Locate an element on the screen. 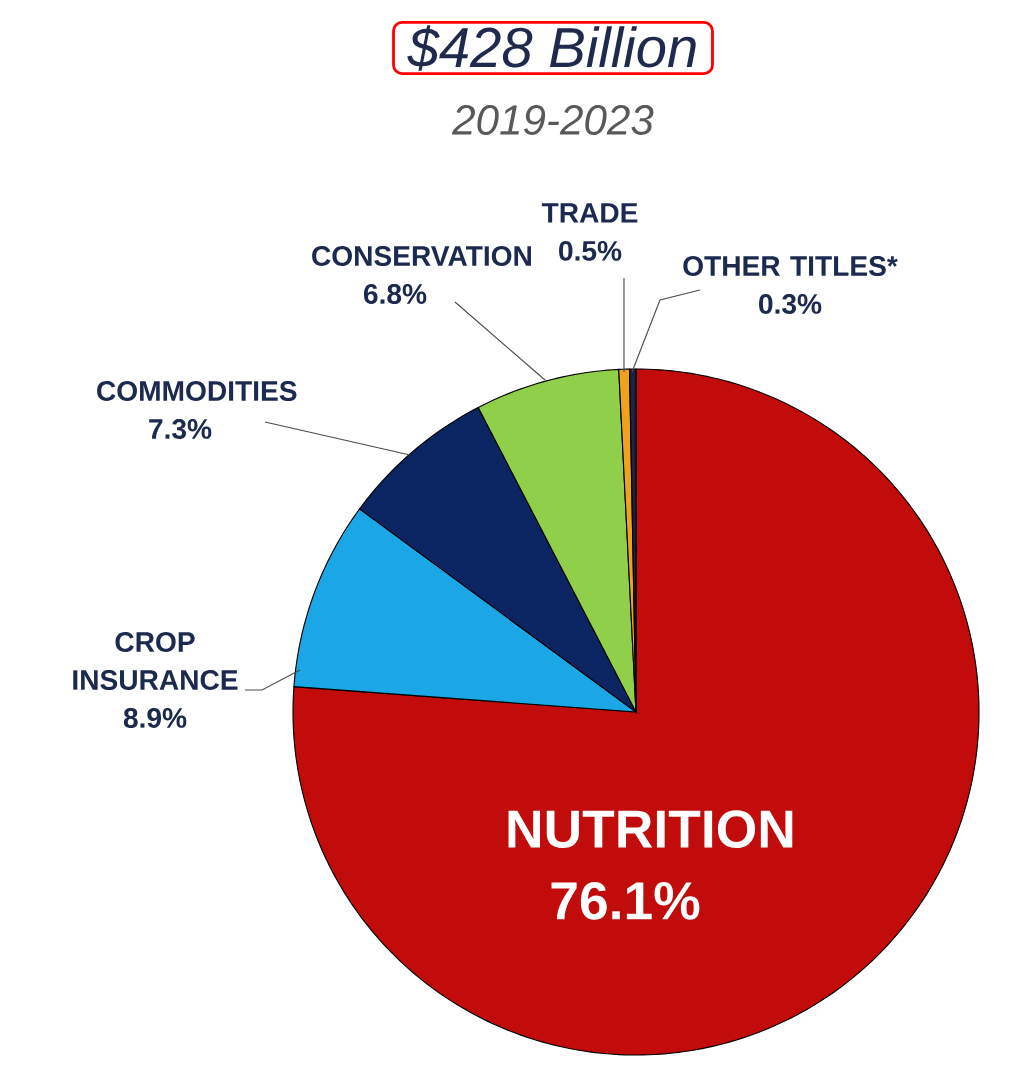 The image size is (1016, 1065). slice-label: TRADE is located at coordinates (589, 213).